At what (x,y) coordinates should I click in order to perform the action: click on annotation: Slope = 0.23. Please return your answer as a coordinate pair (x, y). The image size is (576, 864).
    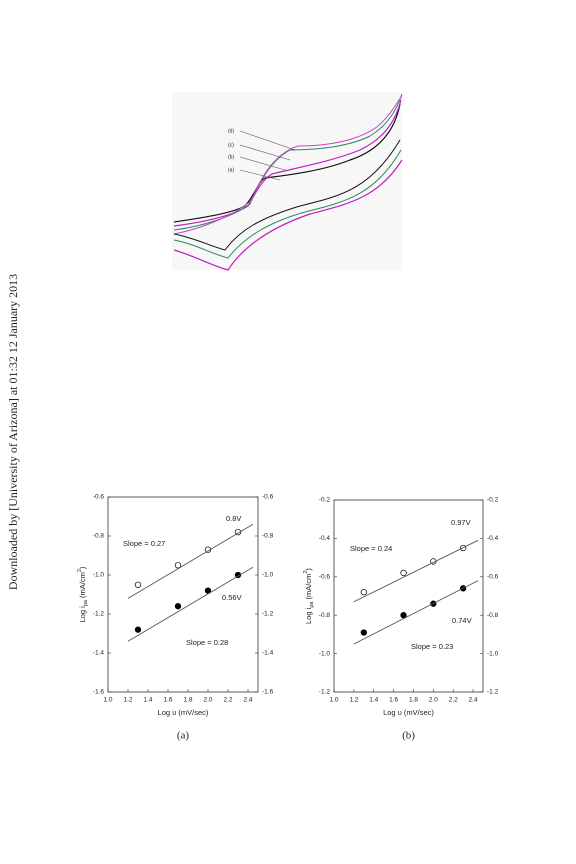
    Looking at the image, I should click on (432, 646).